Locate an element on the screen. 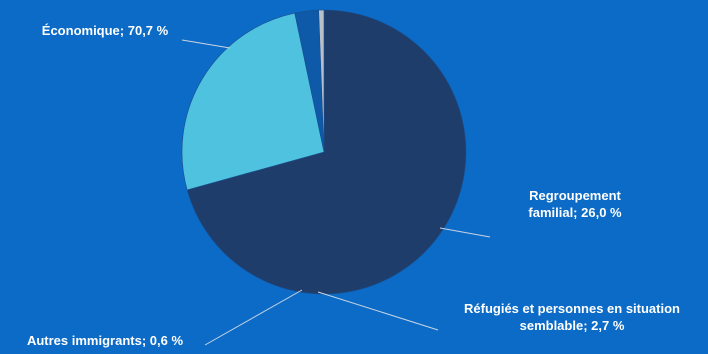 Image resolution: width=708 pixels, height=354 pixels. data-label: Regroupement familial; 26,0 % is located at coordinates (575, 204).